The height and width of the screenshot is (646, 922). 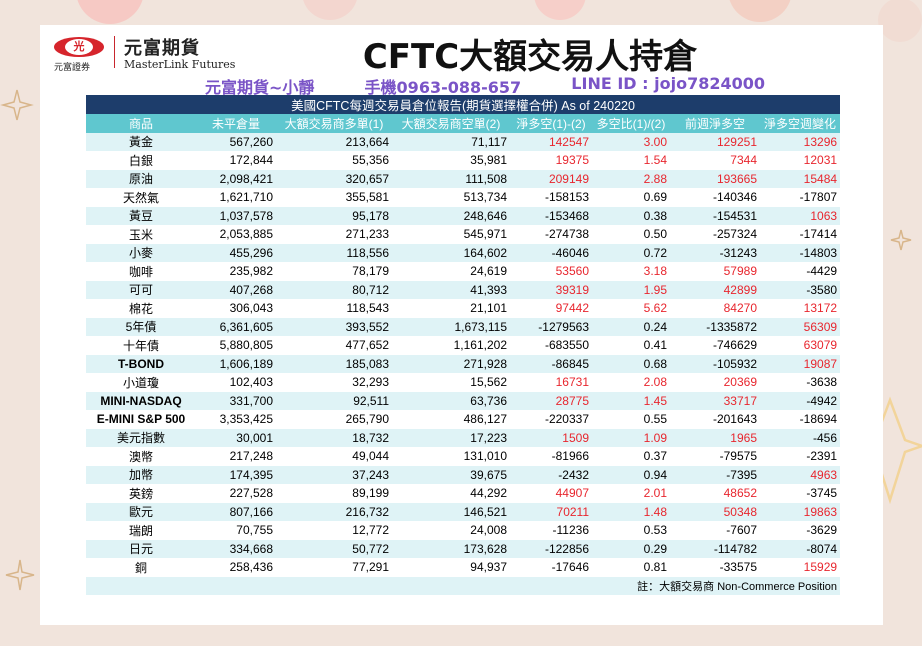 I want to click on short-cell: 146,521, so click(x=451, y=511).